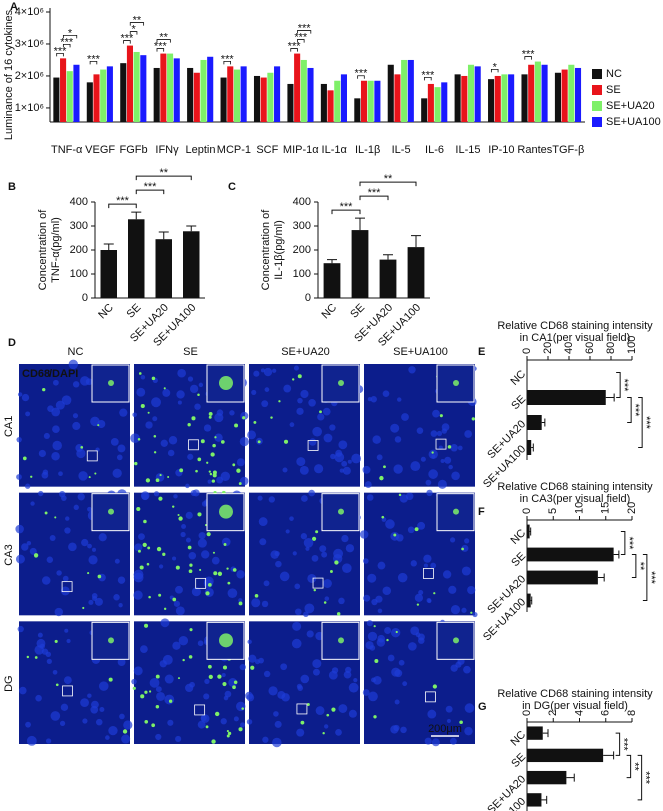 This screenshot has width=663, height=811. What do you see at coordinates (456, 383) in the screenshot?
I see `inset-cell` at bounding box center [456, 383].